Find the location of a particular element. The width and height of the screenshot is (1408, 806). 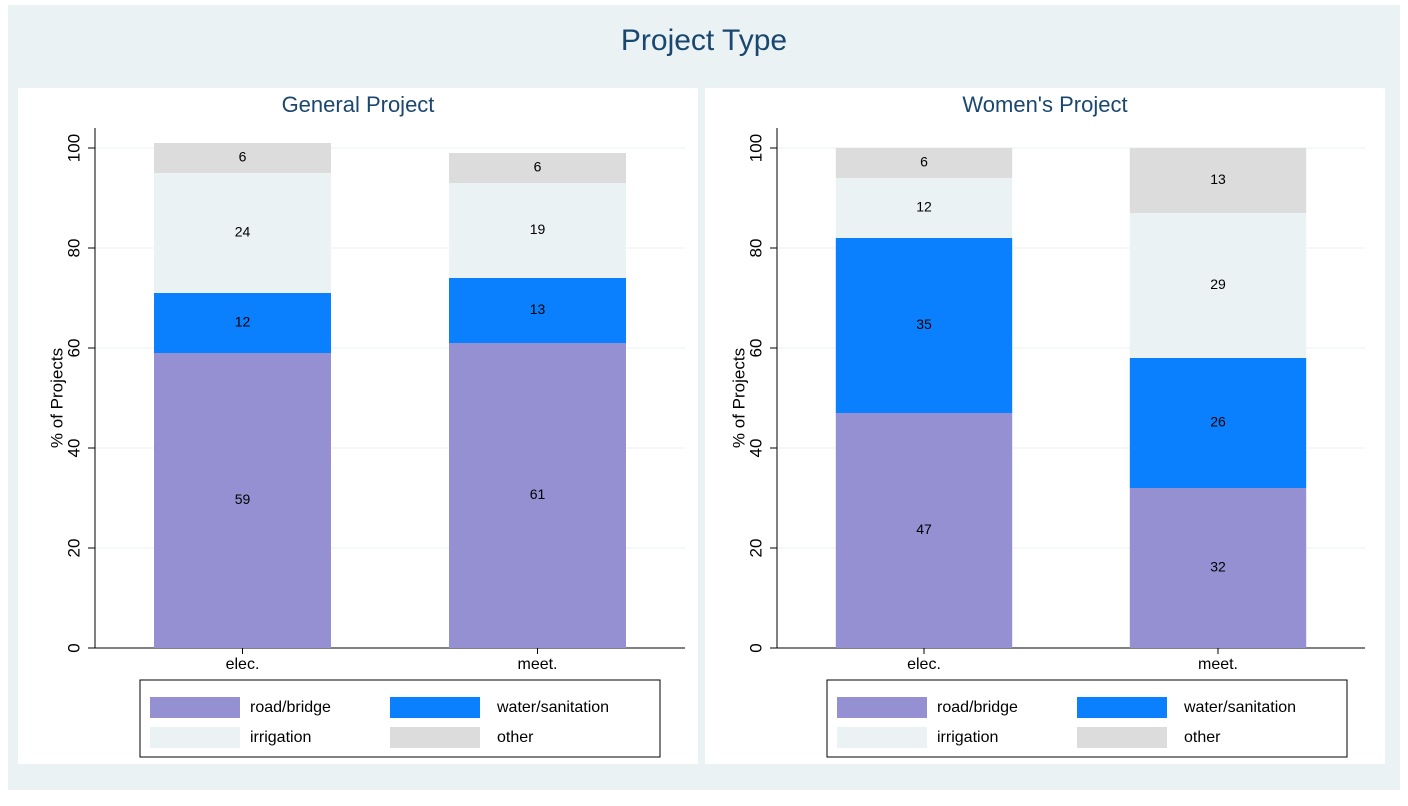

data-label: 35 is located at coordinates (924, 324).